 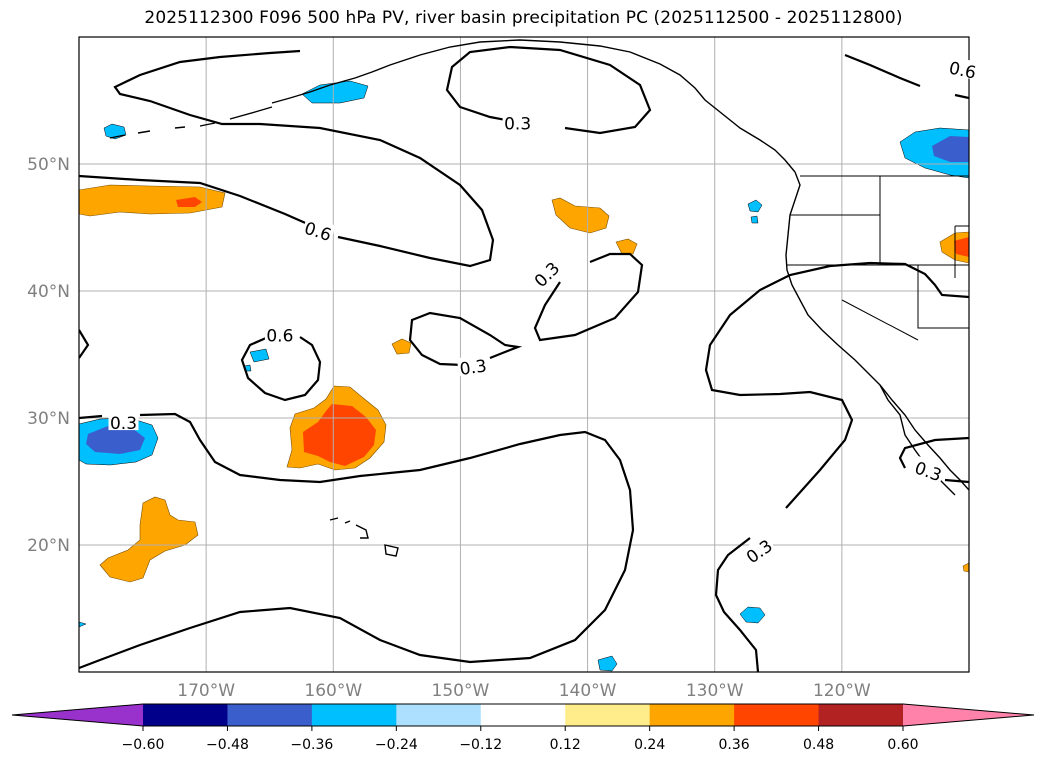 I want to click on colorbar-tick-label: 0.48, so click(x=818, y=745).